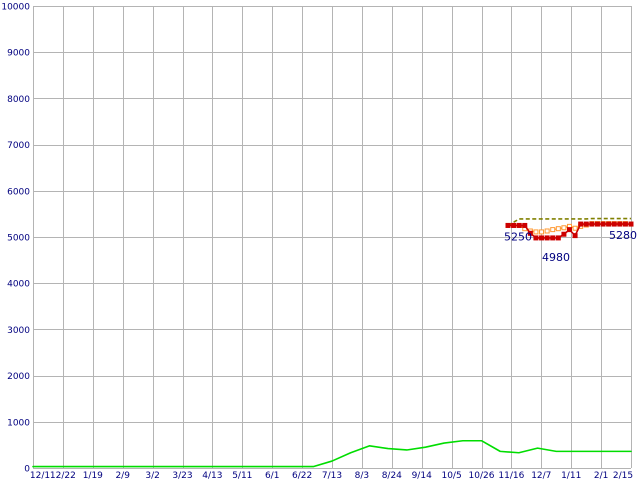 Image resolution: width=640 pixels, height=480 pixels. What do you see at coordinates (601, 475) in the screenshot?
I see `x-tick-label: 2/1` at bounding box center [601, 475].